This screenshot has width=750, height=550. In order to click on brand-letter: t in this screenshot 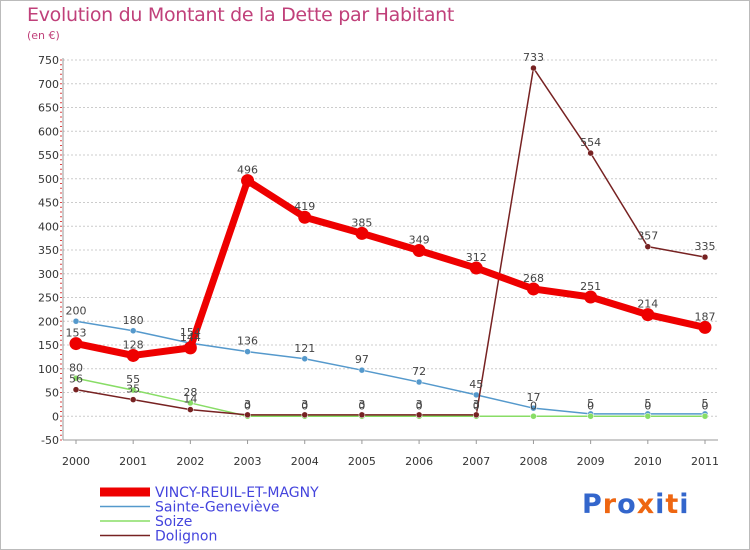, I will do `click(672, 504)`.